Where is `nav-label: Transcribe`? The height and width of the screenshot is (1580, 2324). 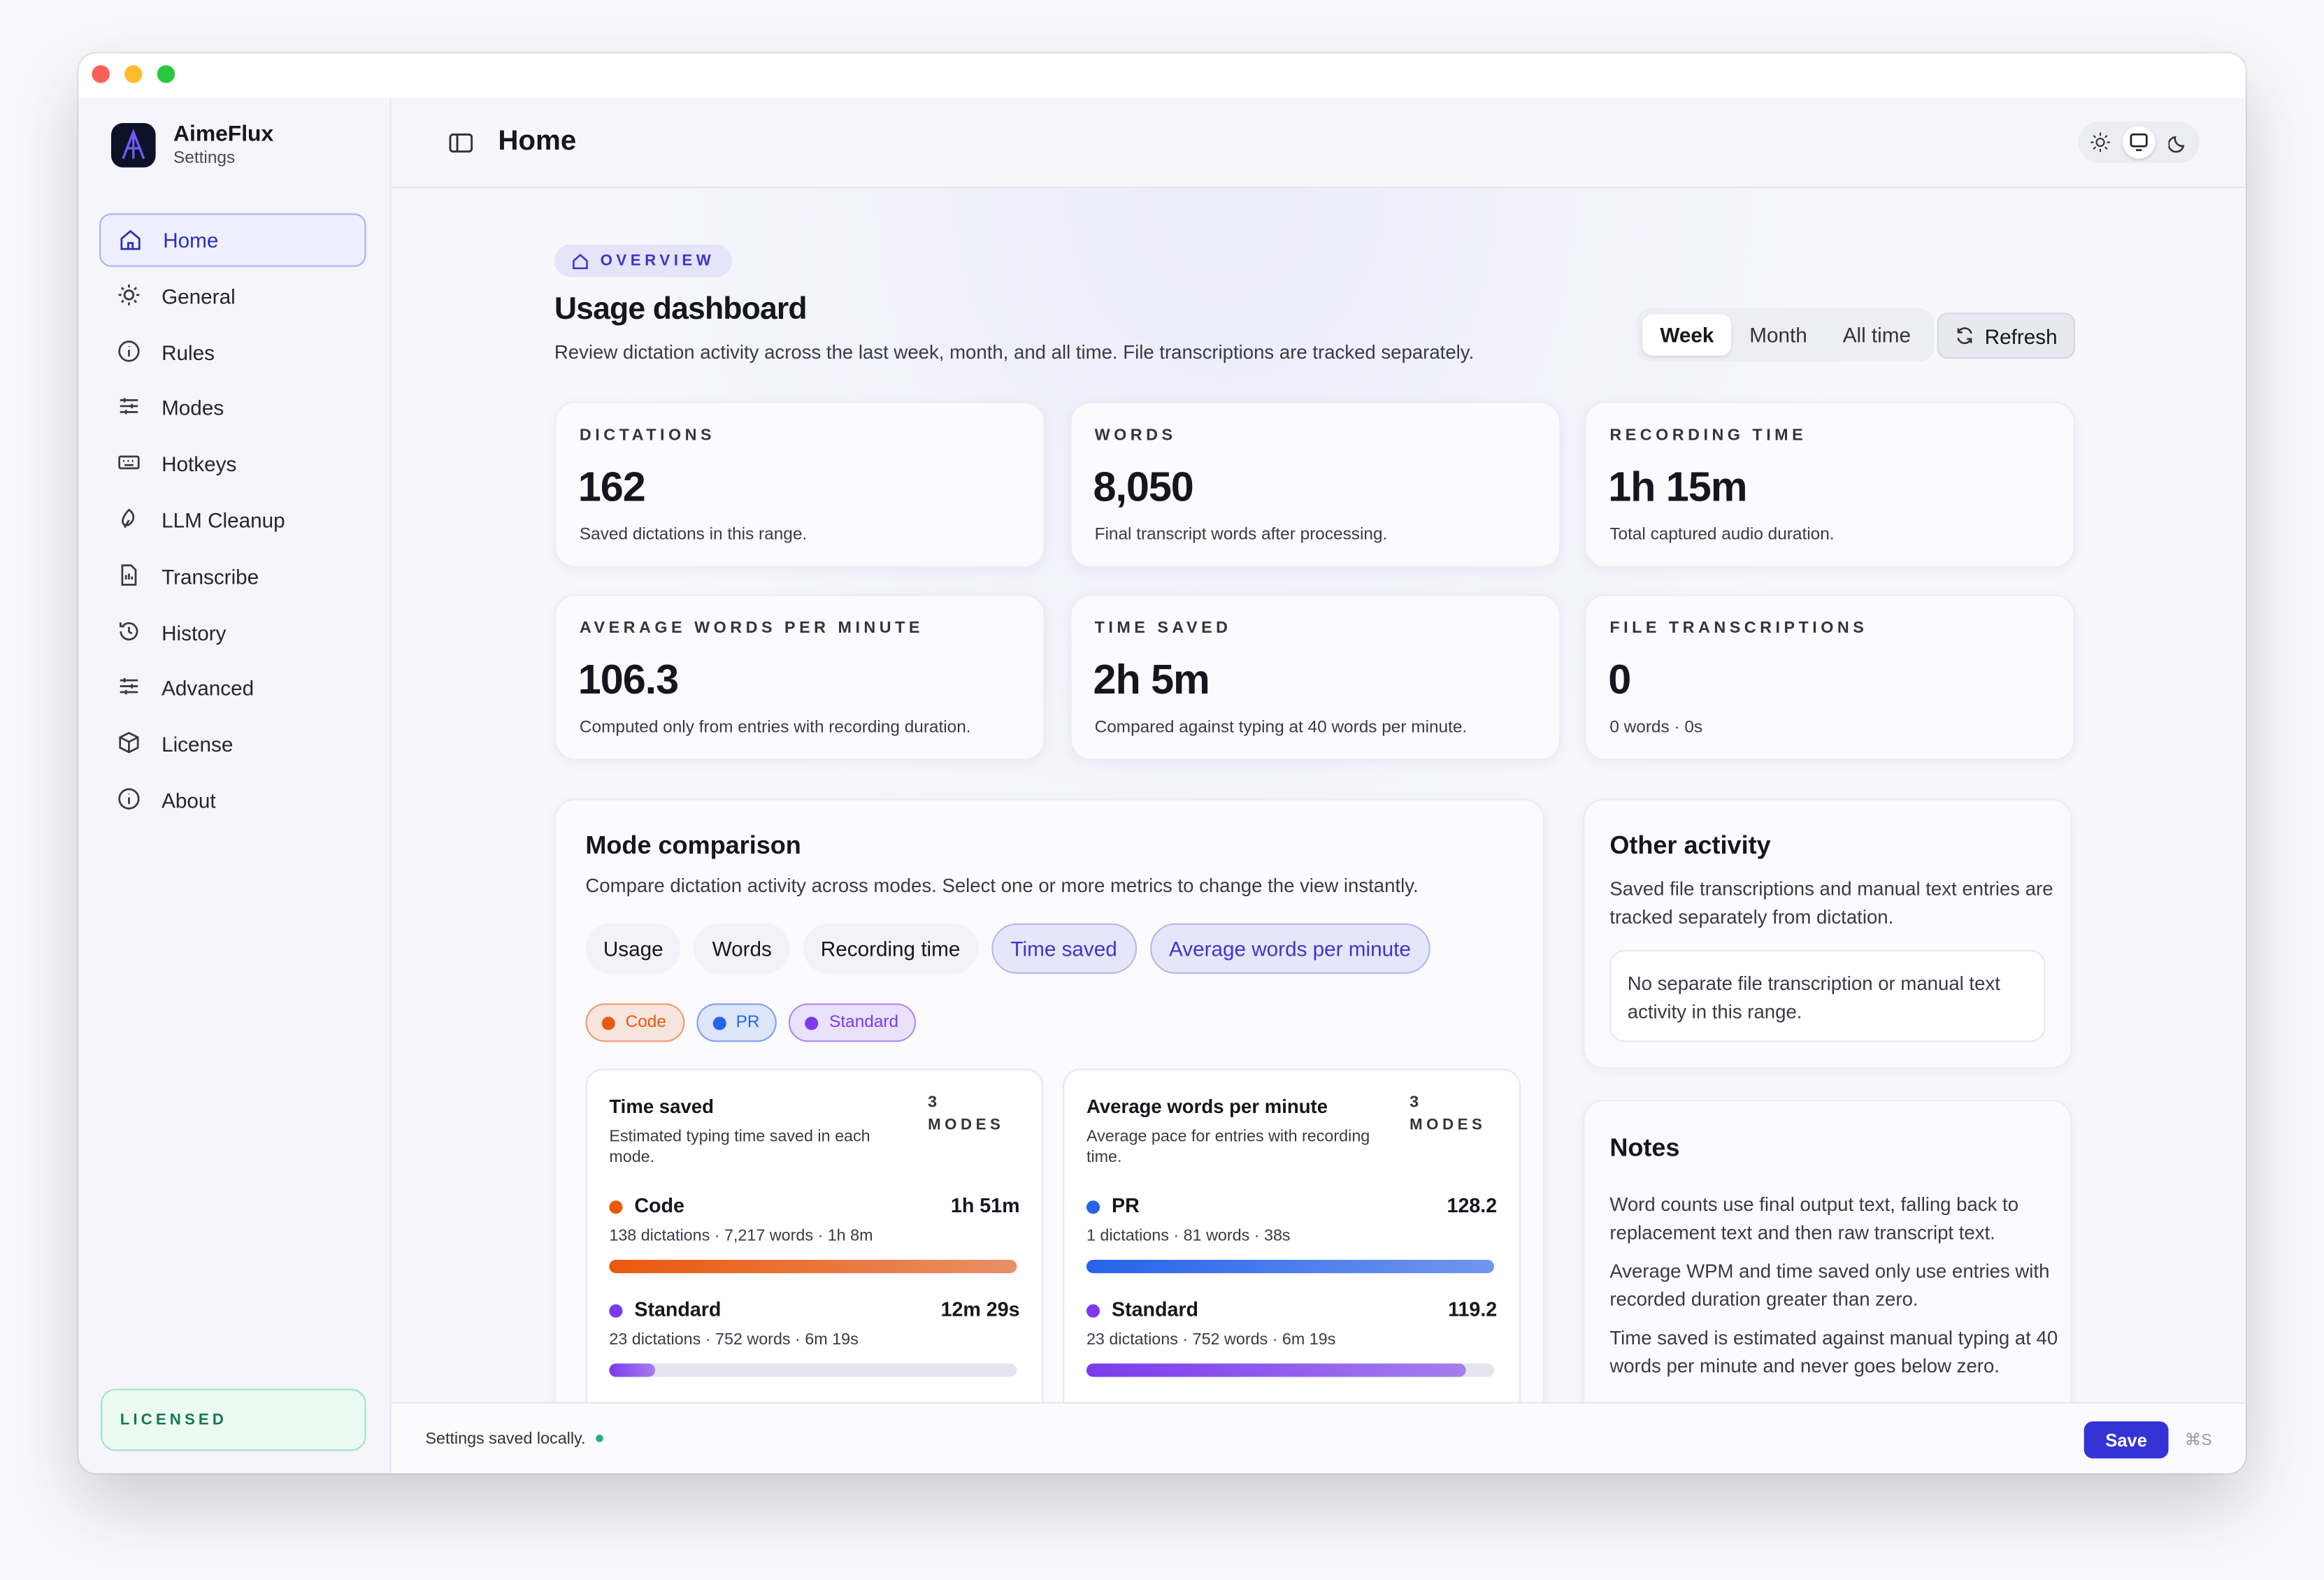 nav-label: Transcribe is located at coordinates (210, 576).